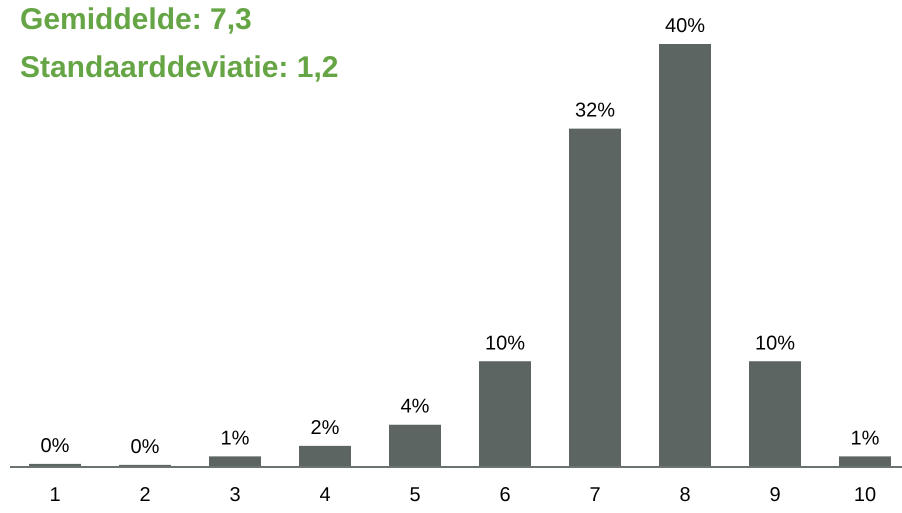 Image resolution: width=902 pixels, height=513 pixels. I want to click on x-tick-label: 5, so click(415, 495).